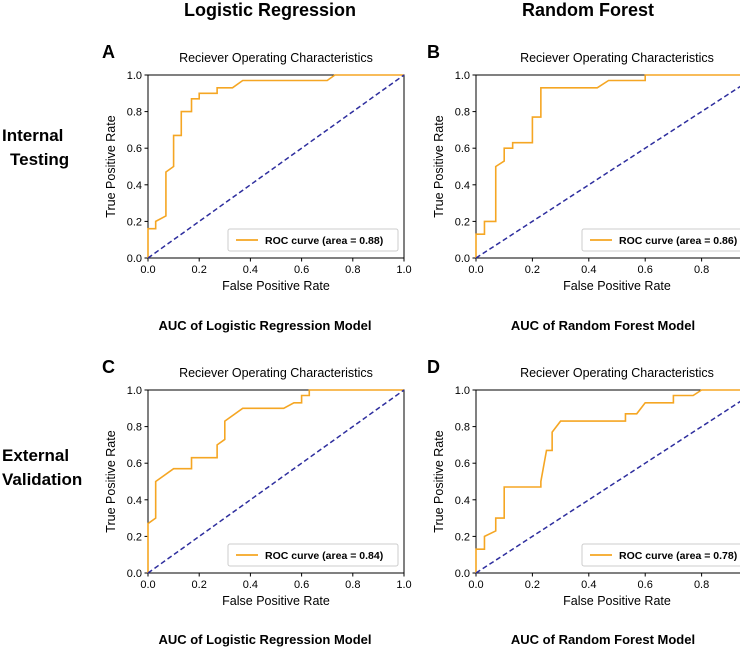 This screenshot has width=740, height=648. Describe the element at coordinates (199, 585) in the screenshot. I see `x-tick-label-c: 0.2` at that location.